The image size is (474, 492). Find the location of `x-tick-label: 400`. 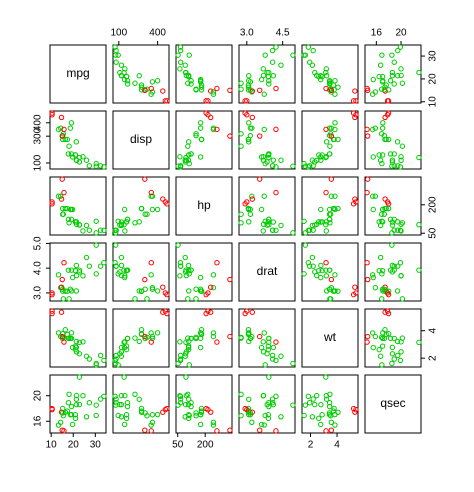

x-tick-label: 400 is located at coordinates (157, 33).